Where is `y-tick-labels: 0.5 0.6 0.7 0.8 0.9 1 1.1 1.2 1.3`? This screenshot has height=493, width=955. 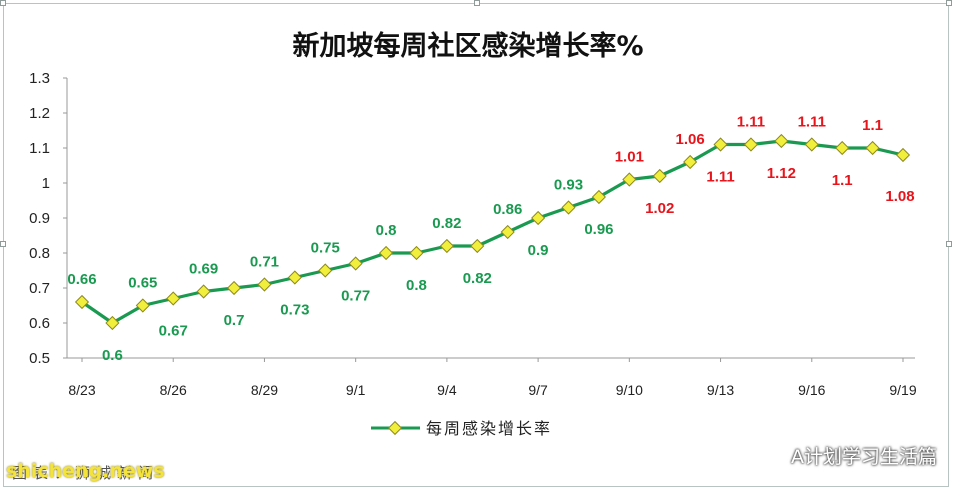 y-tick-labels: 0.5 0.6 0.7 0.8 0.9 1 1.1 1.2 1.3 is located at coordinates (39, 218).